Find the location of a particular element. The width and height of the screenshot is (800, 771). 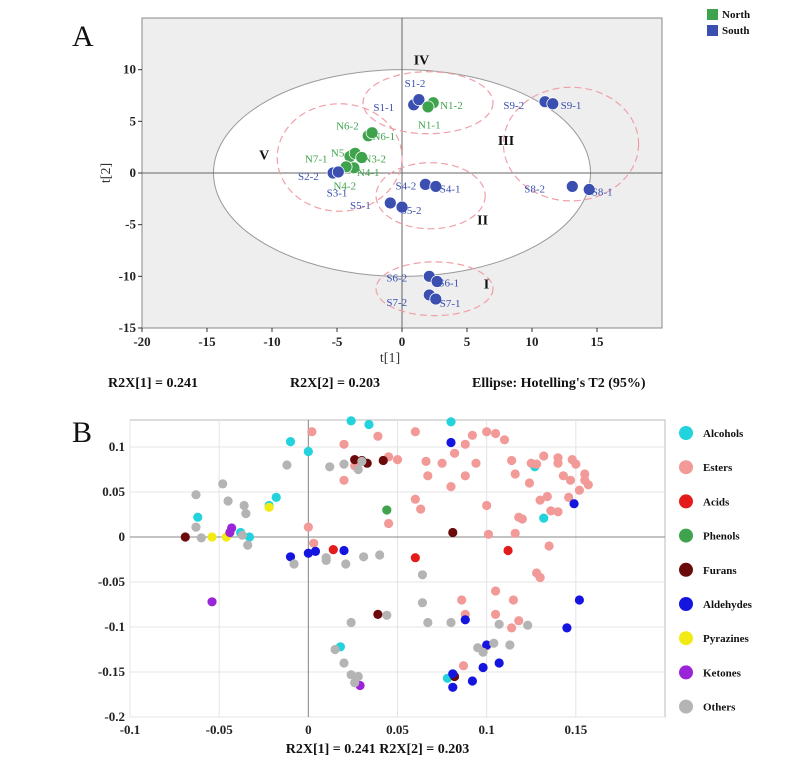

point-label: S5-2 is located at coordinates (411, 211).